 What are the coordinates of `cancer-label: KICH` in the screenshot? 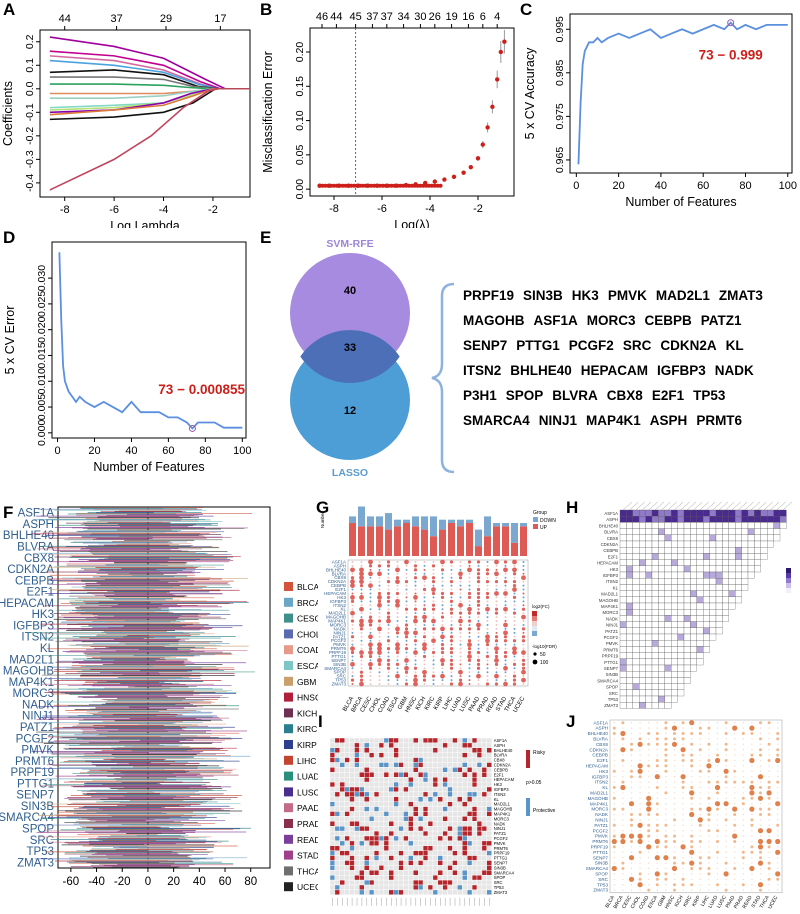 It's located at (679, 901).